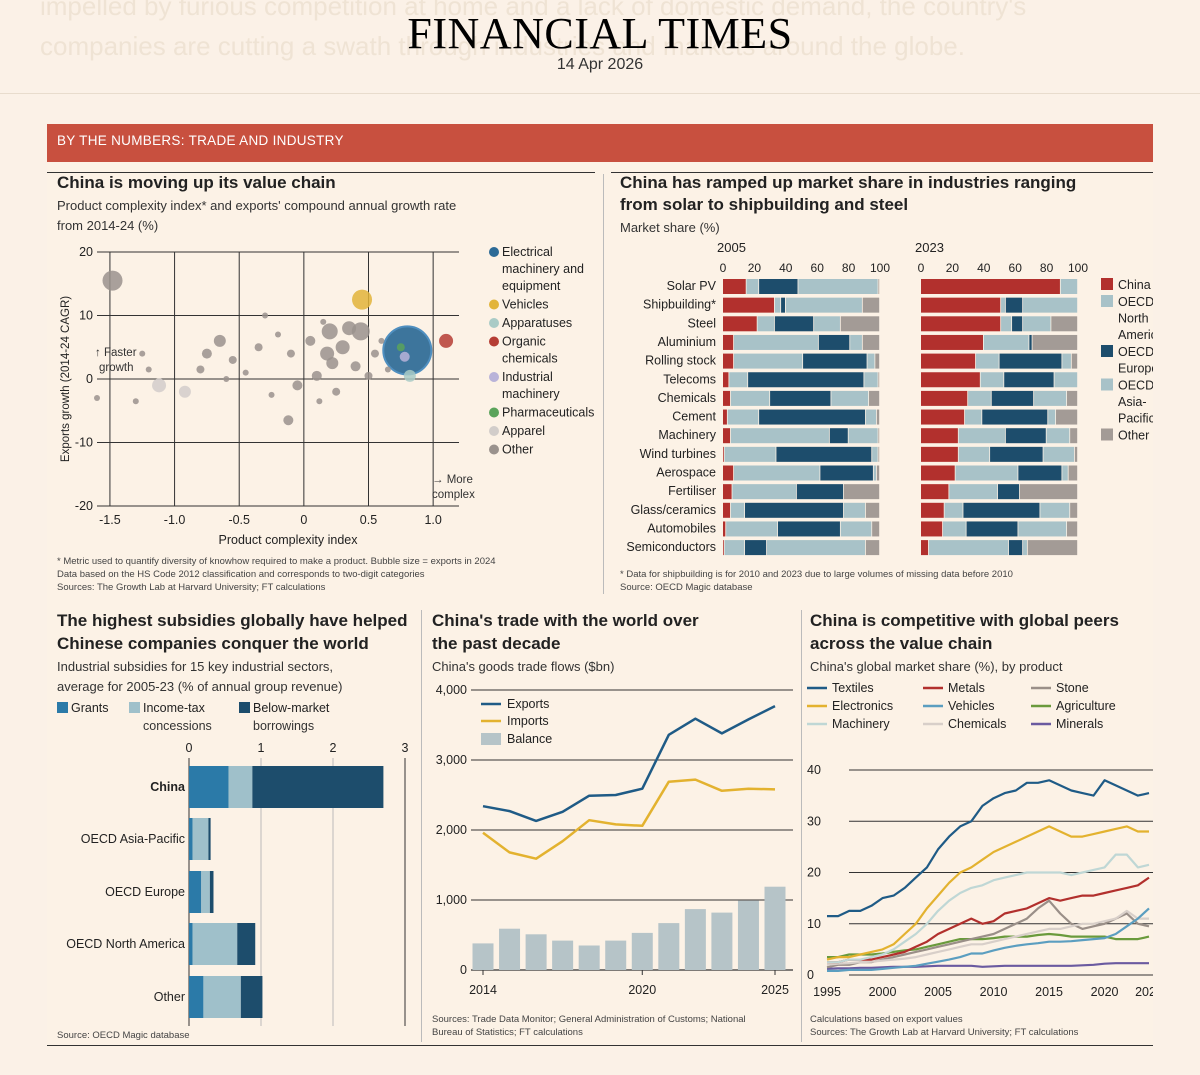 Image resolution: width=1200 pixels, height=1075 pixels. What do you see at coordinates (971, 706) in the screenshot?
I see `legend-label: Vehicles` at bounding box center [971, 706].